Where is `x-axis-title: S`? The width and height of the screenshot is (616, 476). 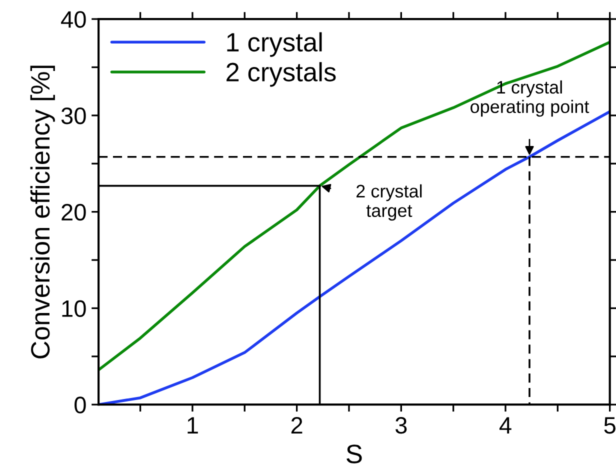 x-axis-title: S is located at coordinates (354, 454).